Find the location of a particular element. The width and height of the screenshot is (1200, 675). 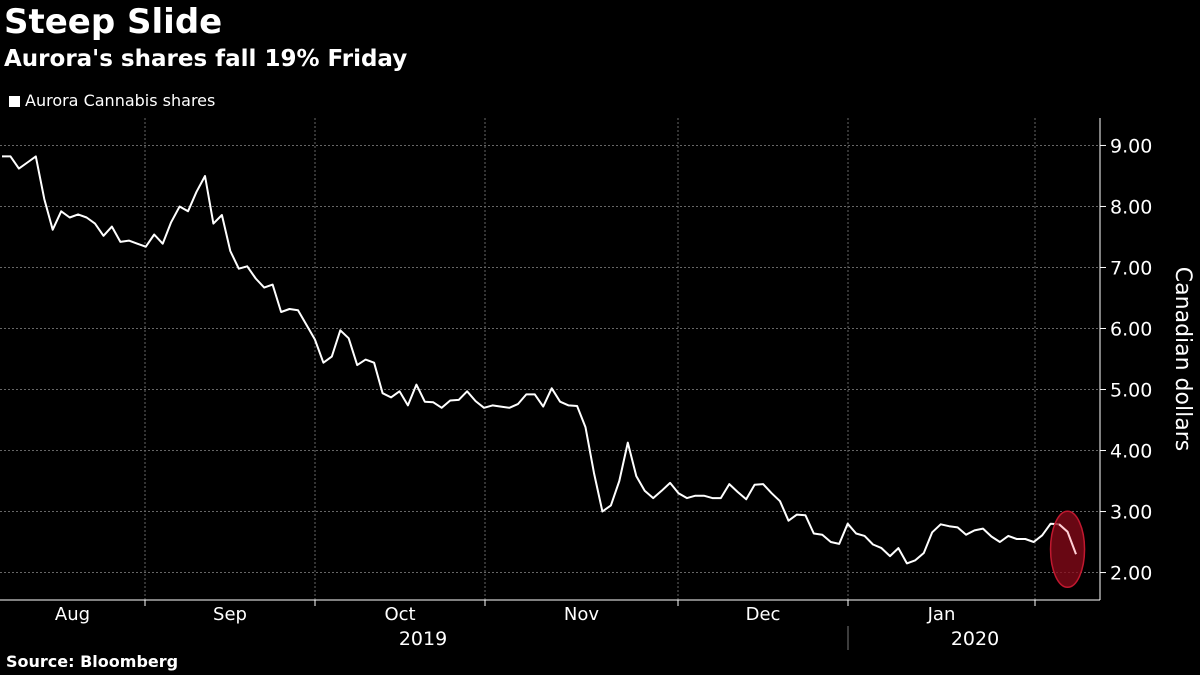

y-tick-label: 5.00 is located at coordinates (1131, 391).